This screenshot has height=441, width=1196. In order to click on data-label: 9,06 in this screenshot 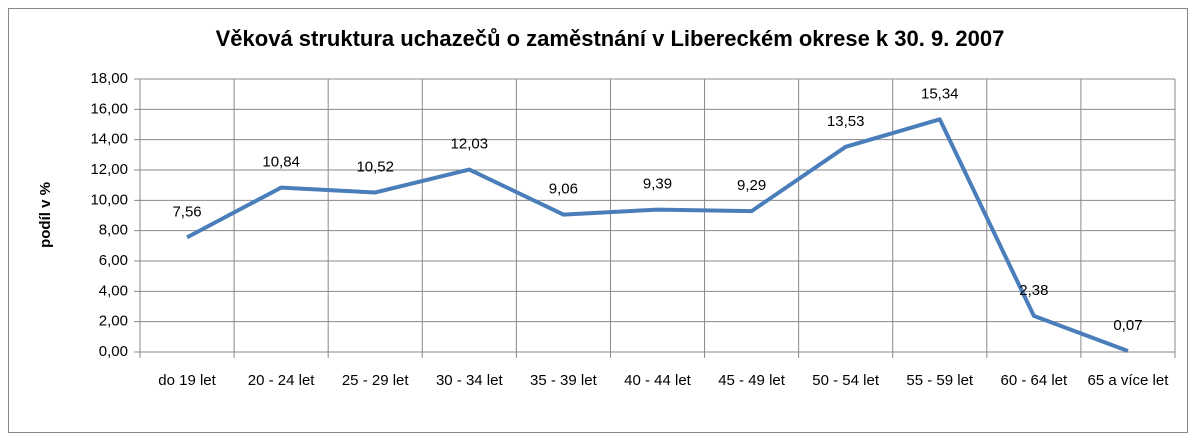, I will do `click(563, 189)`.